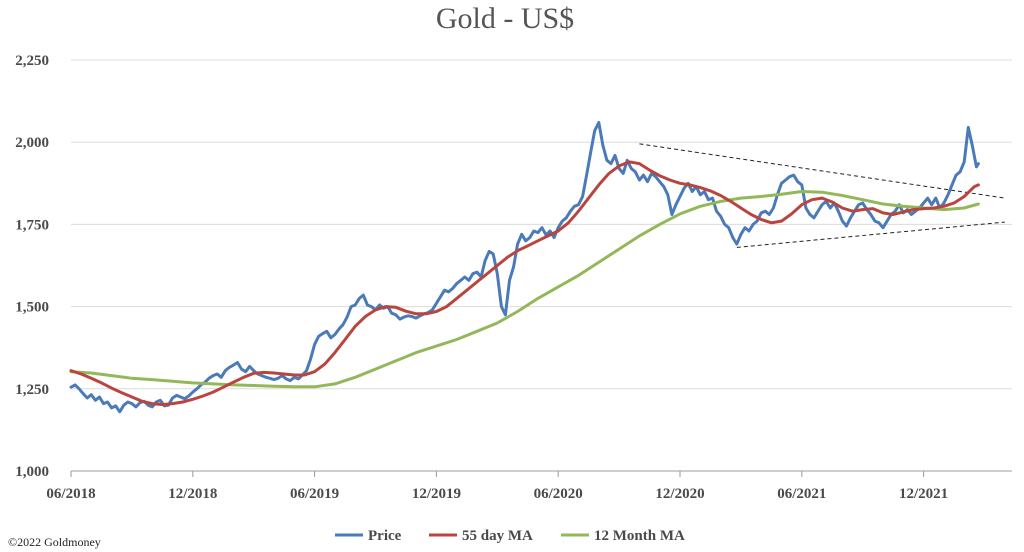 The image size is (1024, 552). What do you see at coordinates (801, 494) in the screenshot?
I see `x-tick-label: 06/2021` at bounding box center [801, 494].